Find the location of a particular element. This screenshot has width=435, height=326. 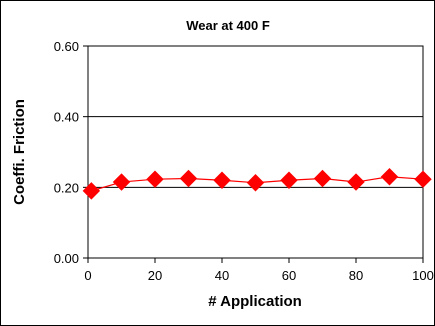

chart-title: Wear at 400 F is located at coordinates (228, 25).